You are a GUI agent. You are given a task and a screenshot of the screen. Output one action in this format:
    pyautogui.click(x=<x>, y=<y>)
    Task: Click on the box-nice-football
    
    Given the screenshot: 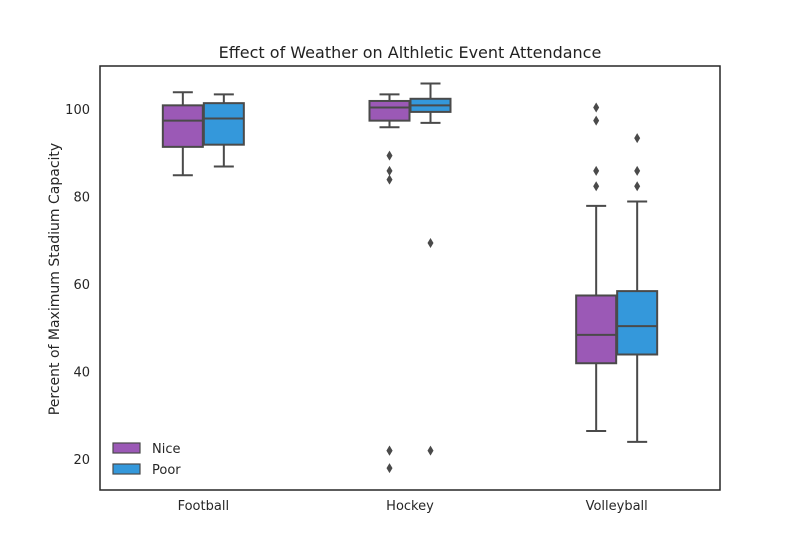 What is the action you would take?
    pyautogui.click(x=182, y=134)
    